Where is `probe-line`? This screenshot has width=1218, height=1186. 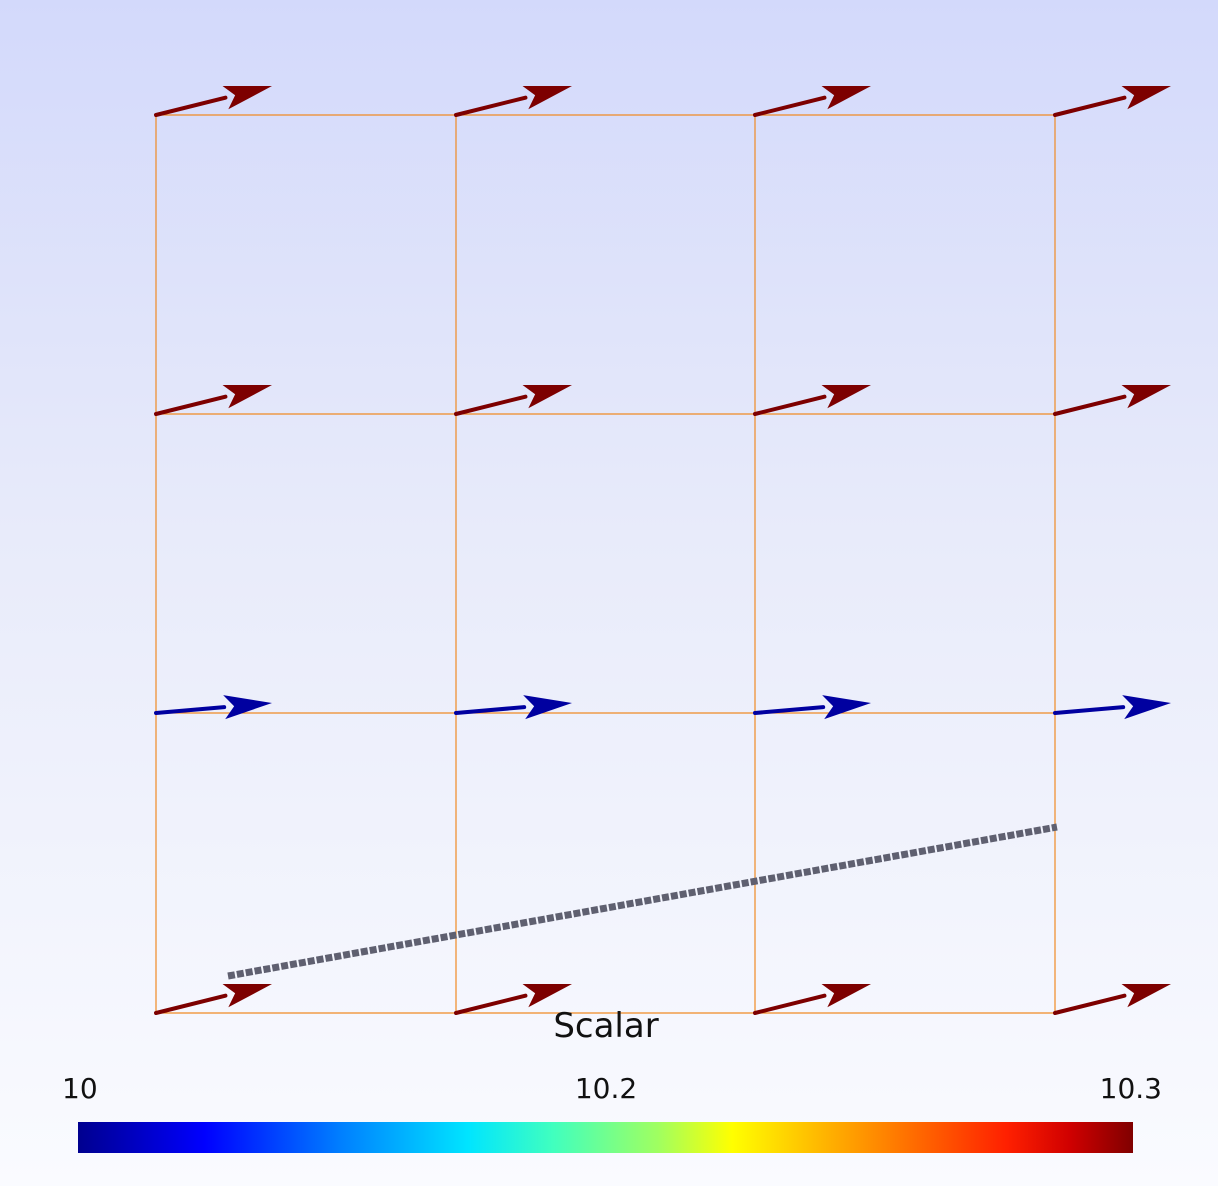
probe-line is located at coordinates (642, 901).